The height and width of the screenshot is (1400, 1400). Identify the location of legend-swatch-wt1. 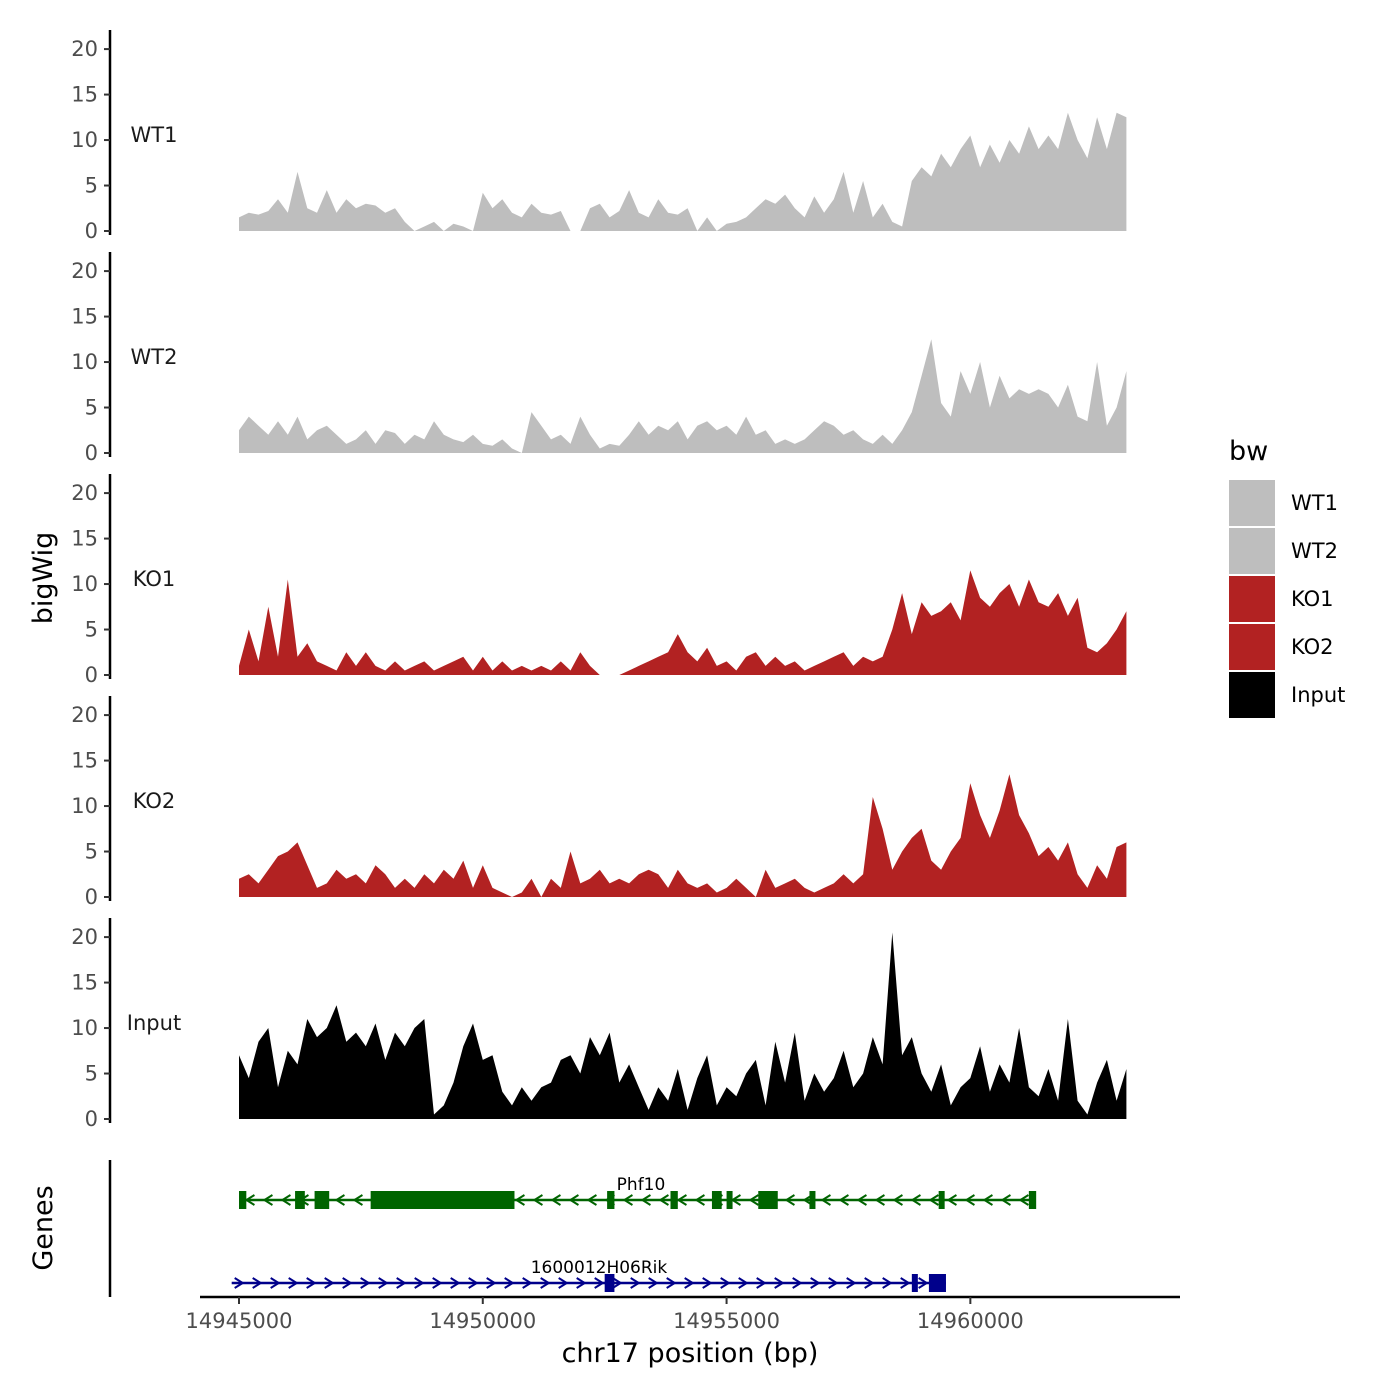
(1252, 503).